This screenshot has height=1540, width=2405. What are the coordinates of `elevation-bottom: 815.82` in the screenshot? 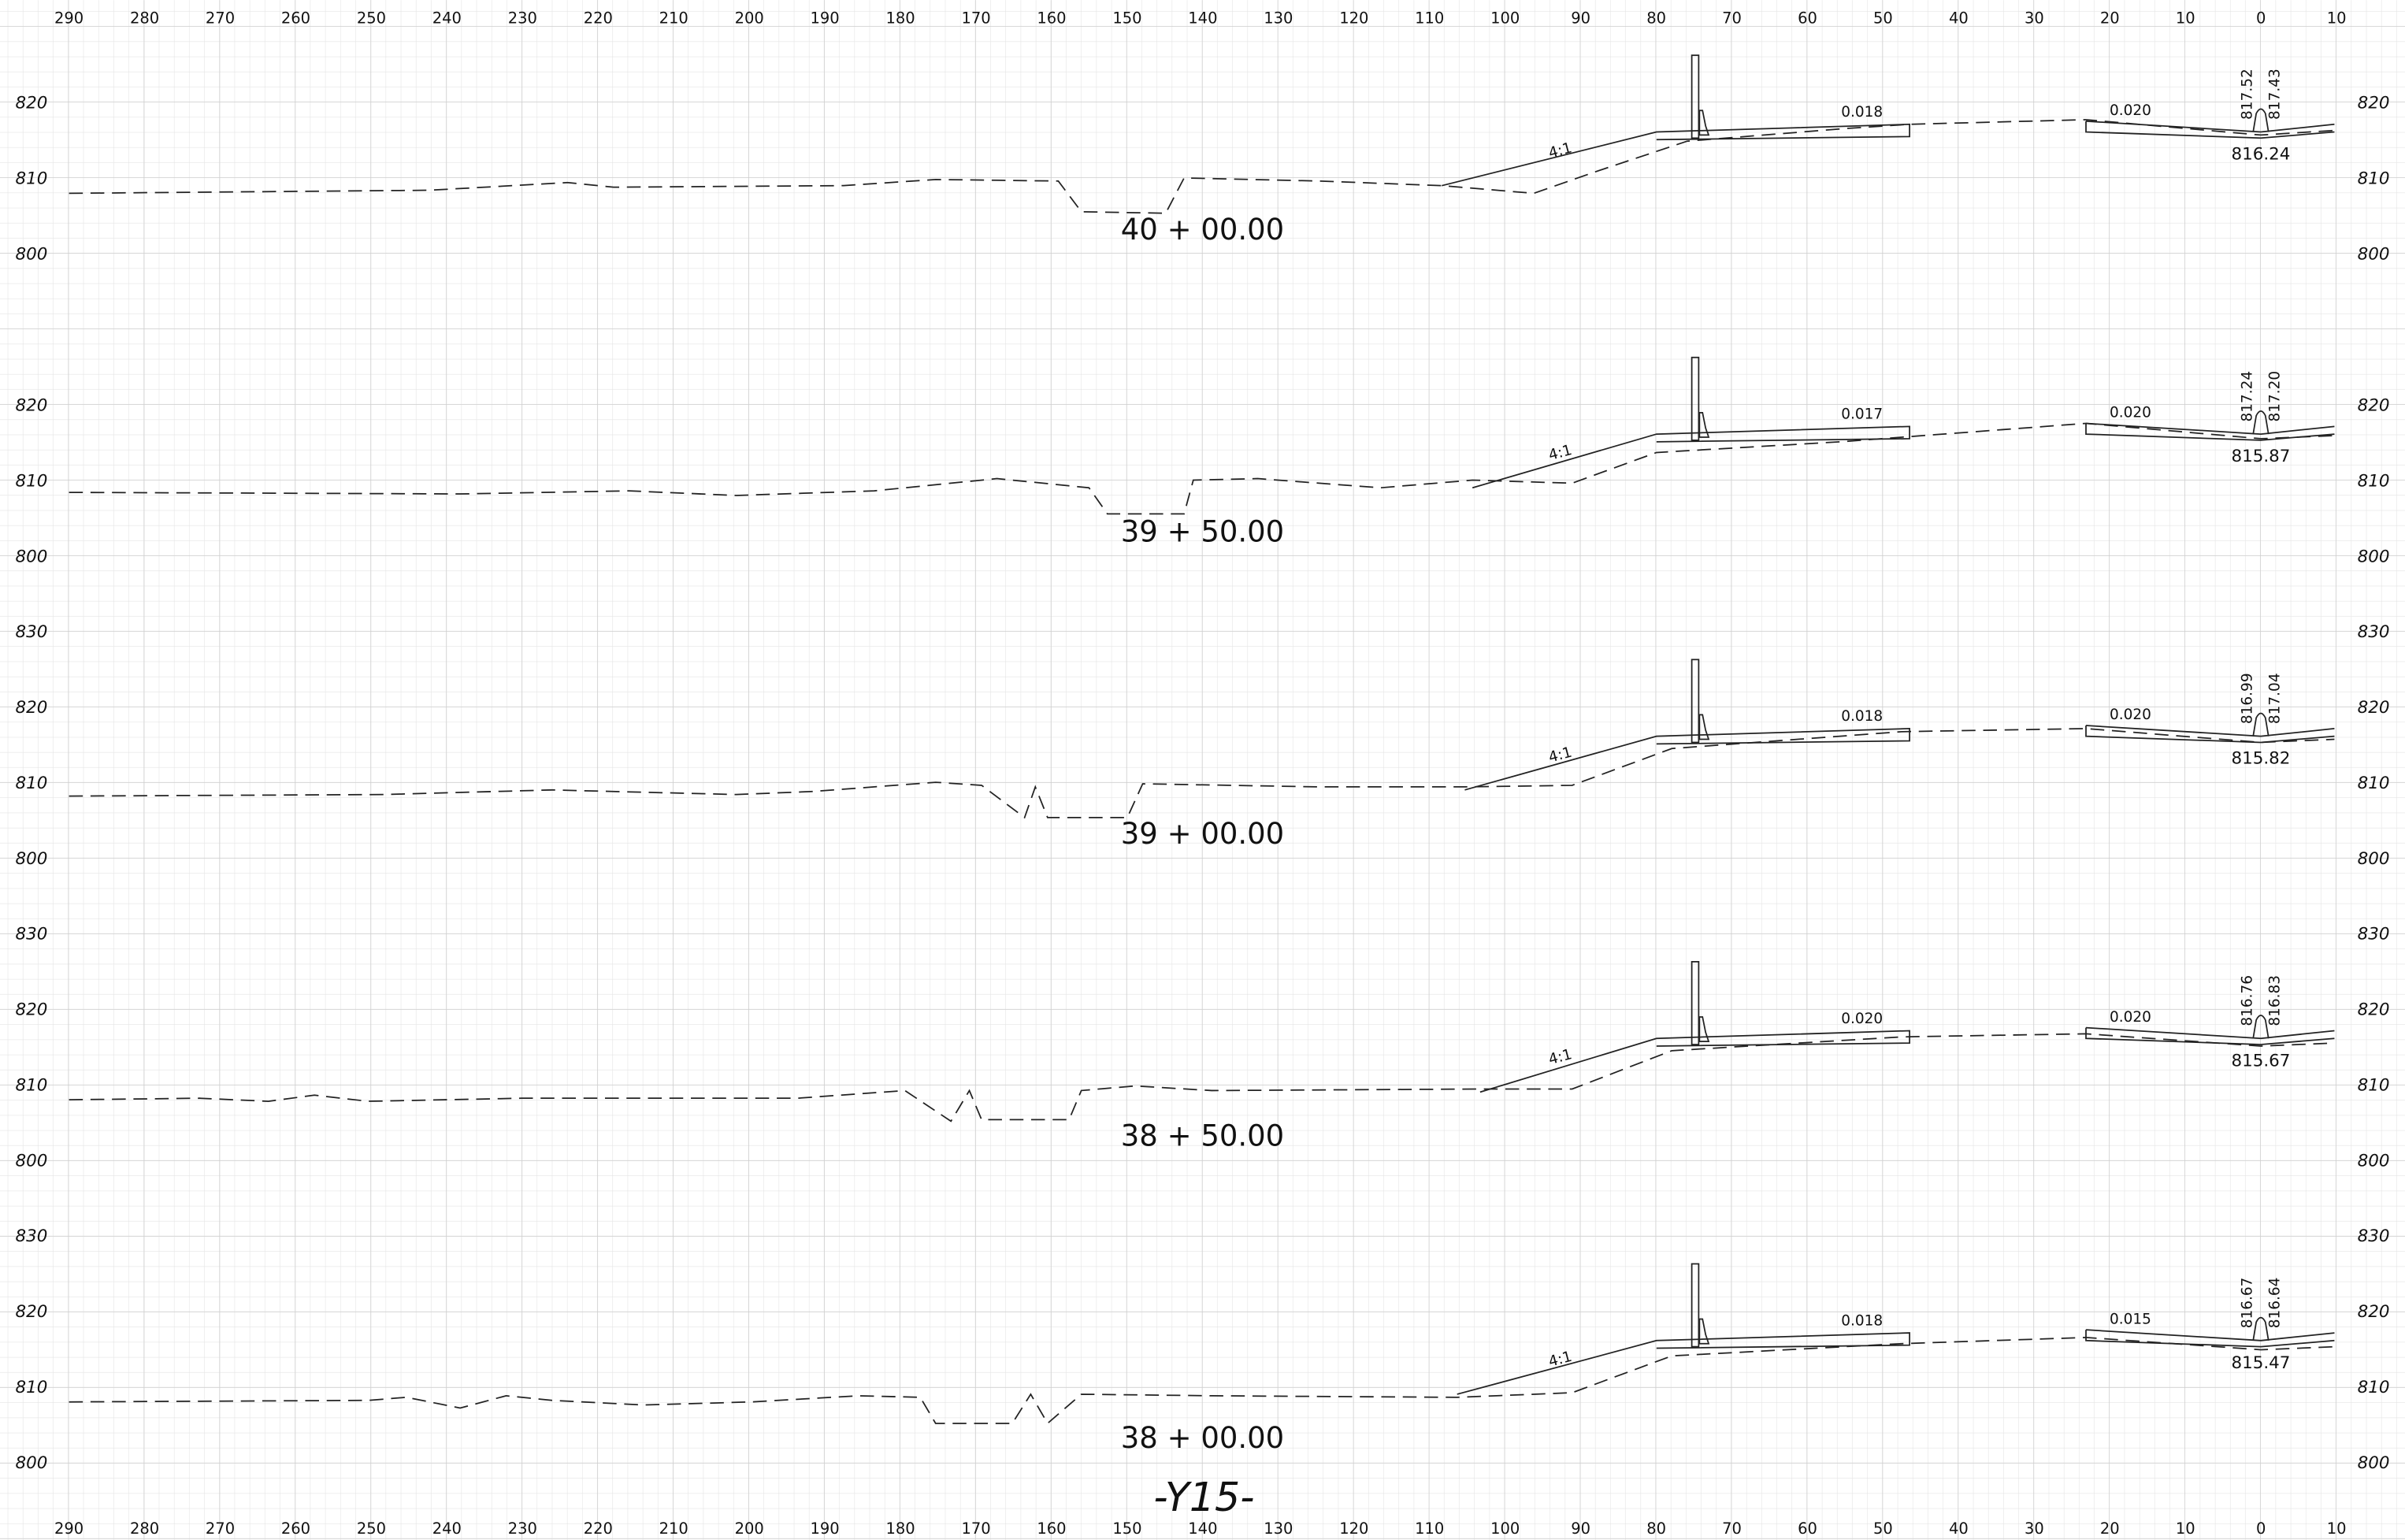 It's located at (2262, 759).